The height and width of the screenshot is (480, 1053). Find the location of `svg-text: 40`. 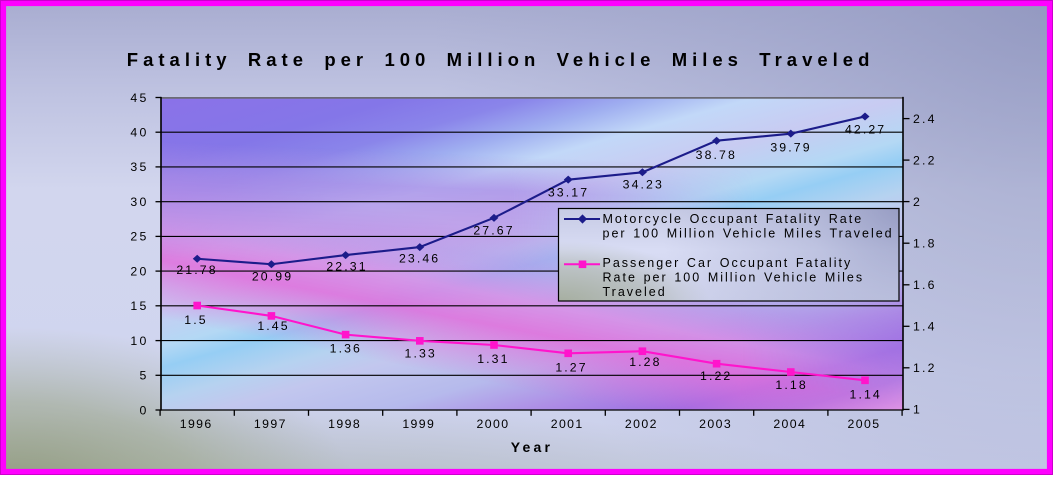

svg-text: 40 is located at coordinates (139, 133).